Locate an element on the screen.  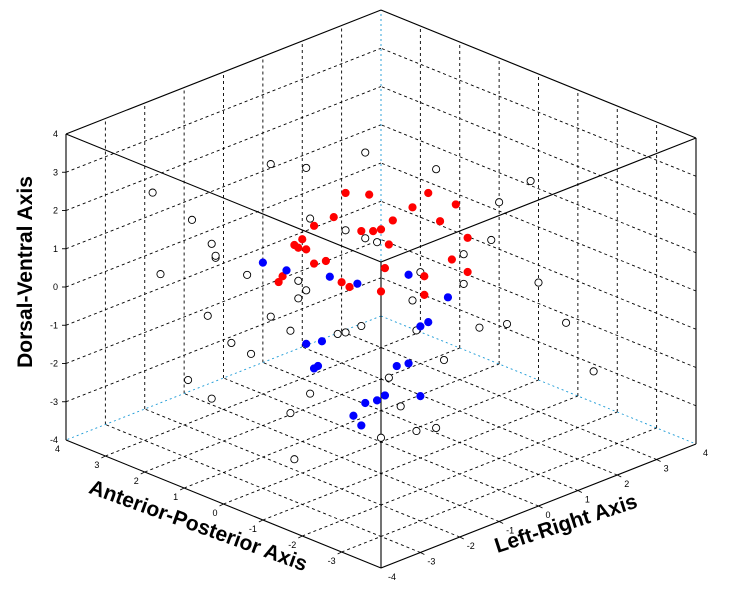
z-tick-label: 3 is located at coordinates (55, 172).